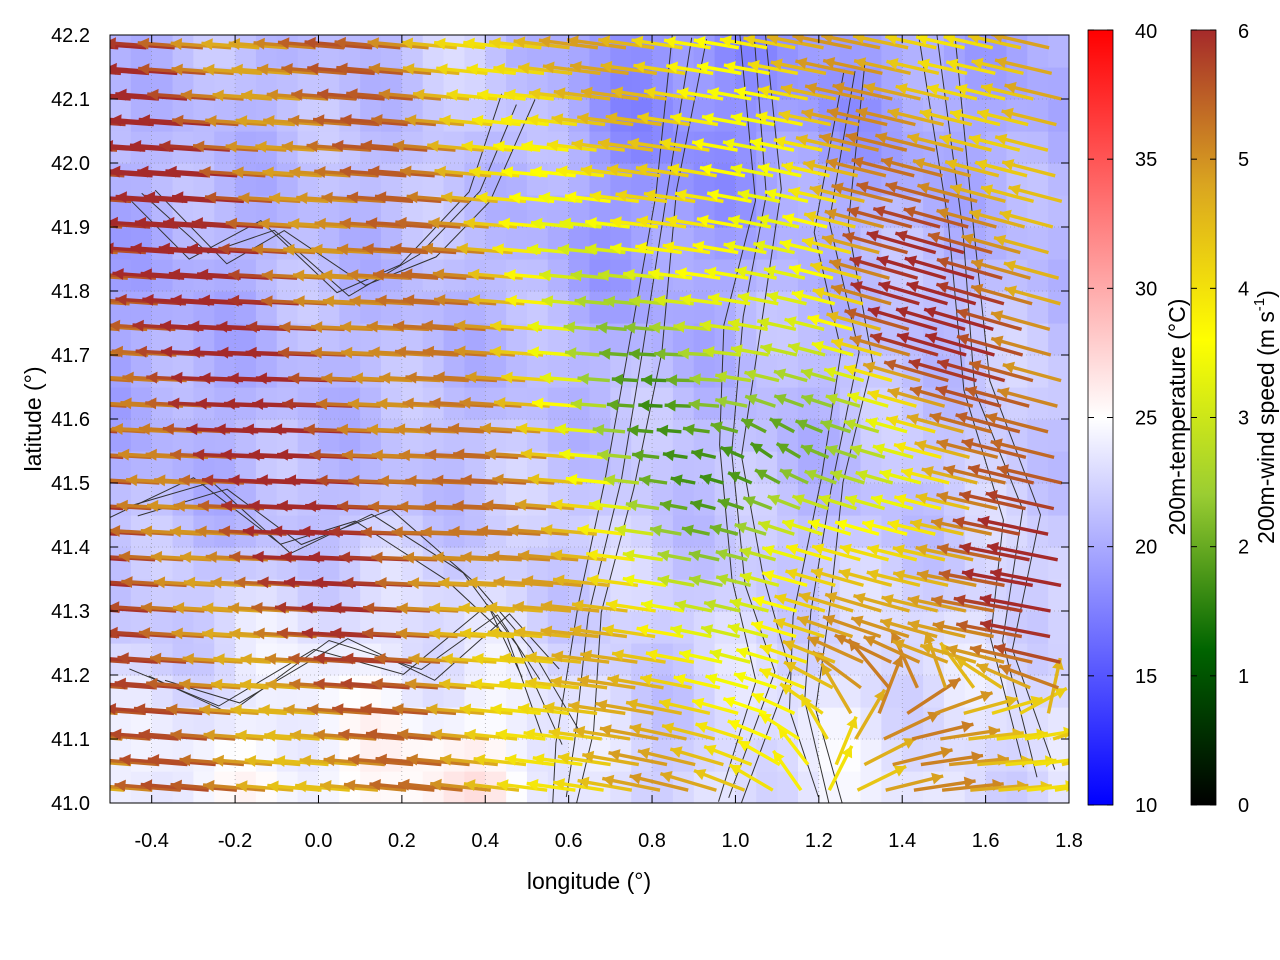  I want to click on x-tick-label: 0.4, so click(485, 841).